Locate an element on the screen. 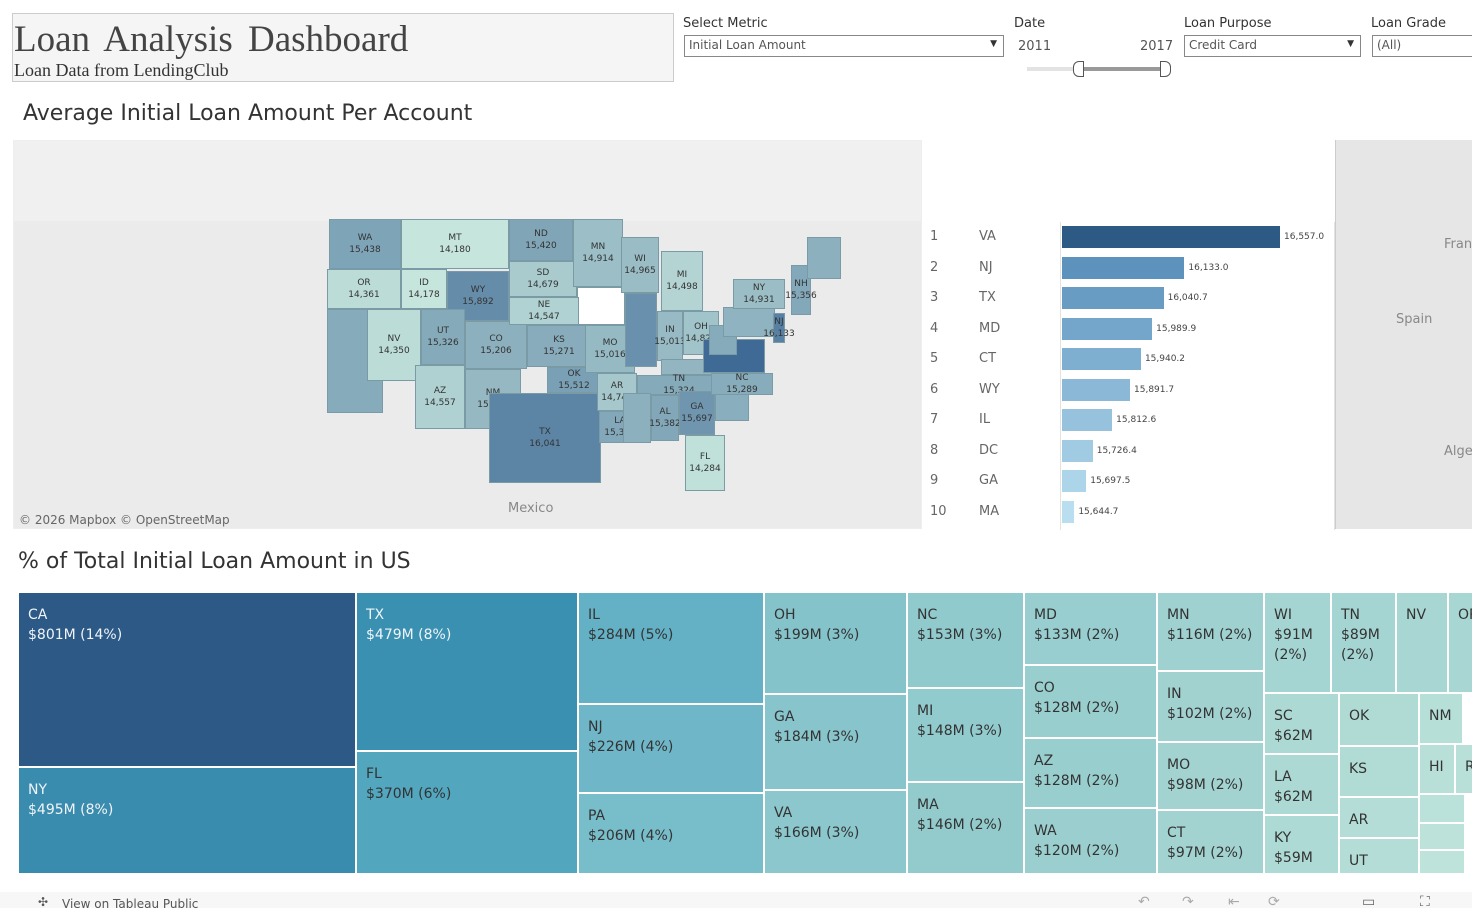 The image size is (1472, 911). state-NV is located at coordinates (394, 345).